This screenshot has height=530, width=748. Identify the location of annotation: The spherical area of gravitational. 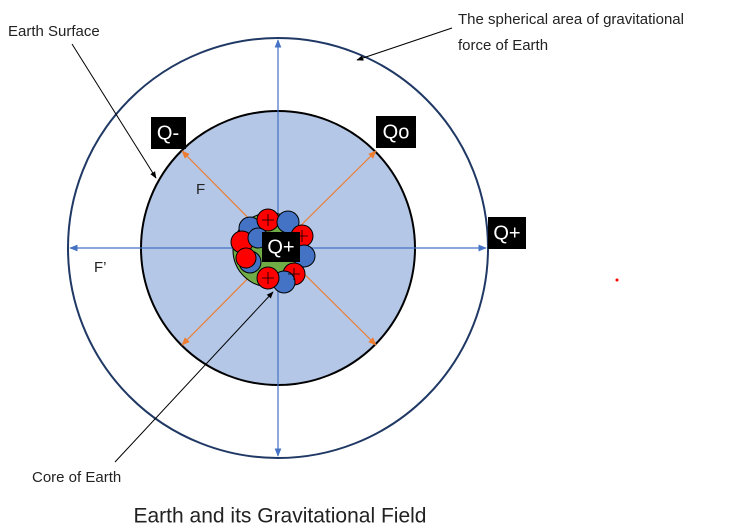
(571, 19).